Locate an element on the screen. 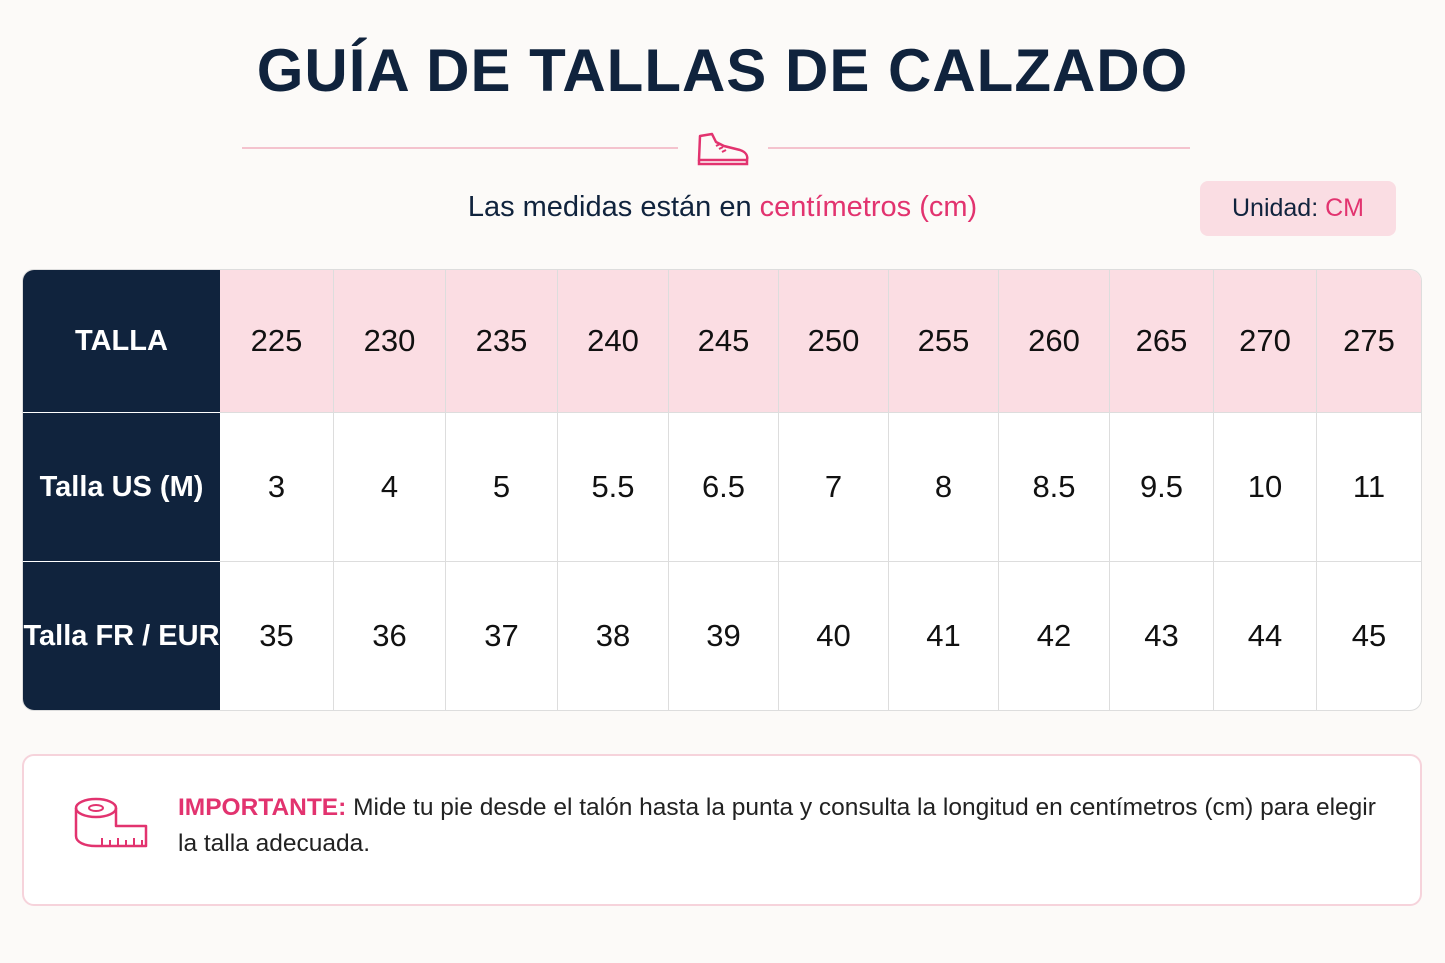 Image resolution: width=1445 pixels, height=963 pixels. row-header: TALLA is located at coordinates (121, 341).